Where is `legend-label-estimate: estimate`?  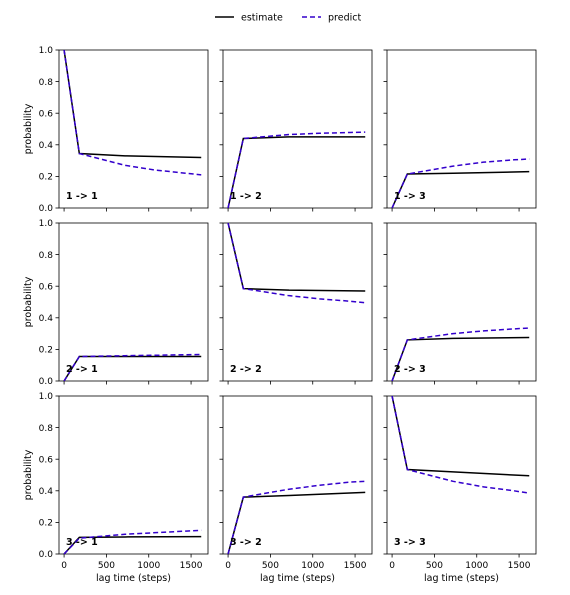
legend-label-estimate: estimate is located at coordinates (262, 18).